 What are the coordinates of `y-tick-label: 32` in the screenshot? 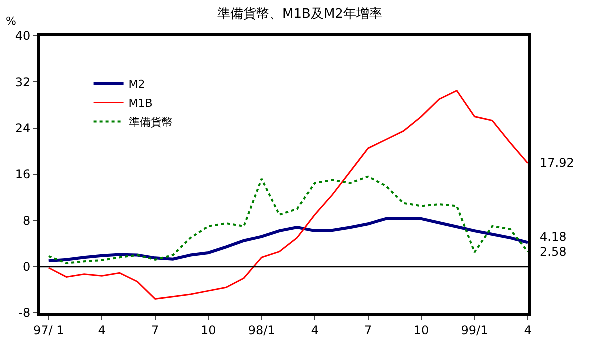 It's located at (23, 82).